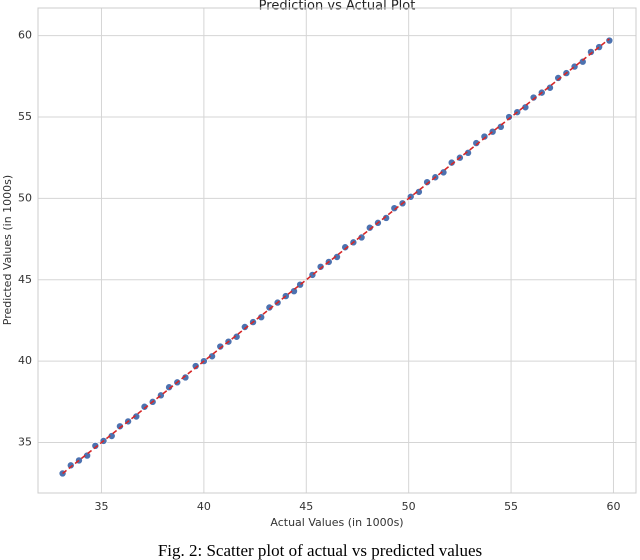  Describe the element at coordinates (25, 360) in the screenshot. I see `y-tick-label: 40` at that location.